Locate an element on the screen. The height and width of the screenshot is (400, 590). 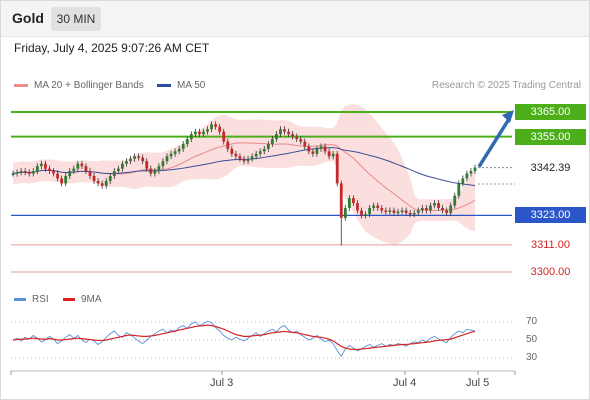
timeframe-button: 30 MIN is located at coordinates (76, 19).